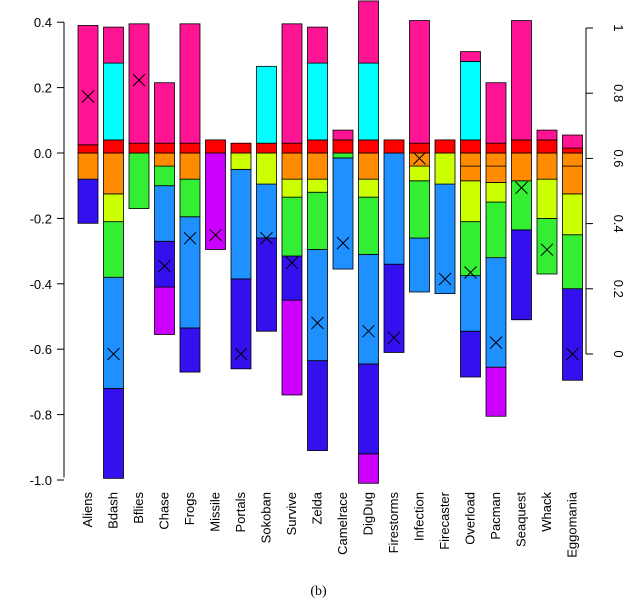  I want to click on x-tick-label-zelda: Zelda, so click(317, 507).